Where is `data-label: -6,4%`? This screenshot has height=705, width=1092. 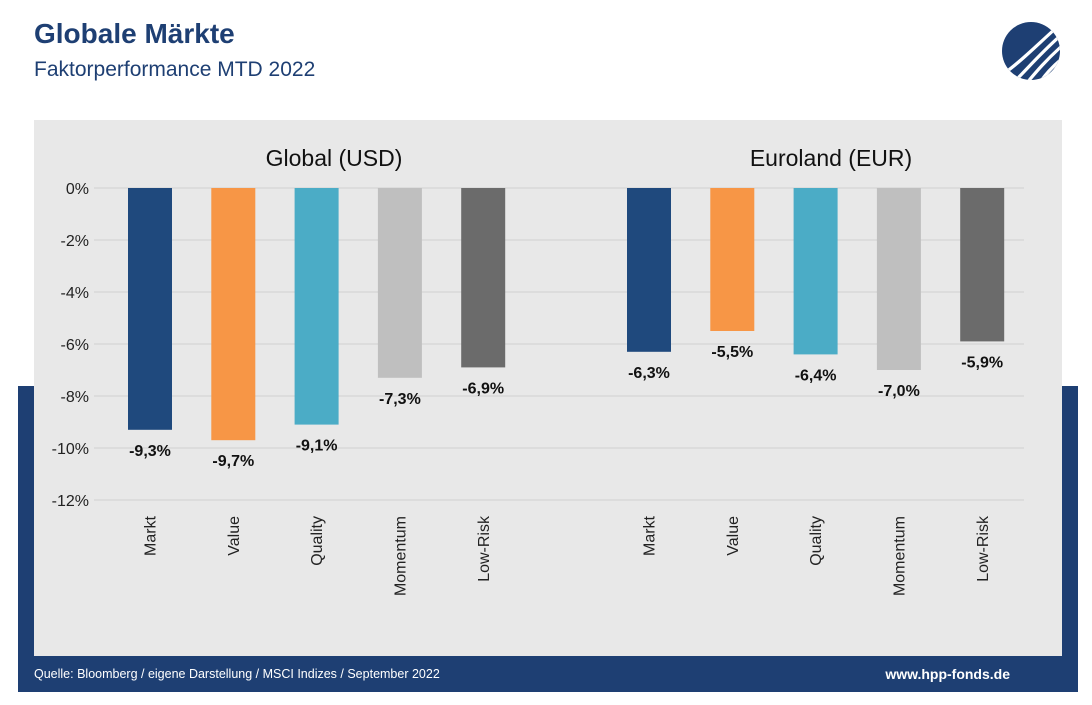 data-label: -6,4% is located at coordinates (816, 375).